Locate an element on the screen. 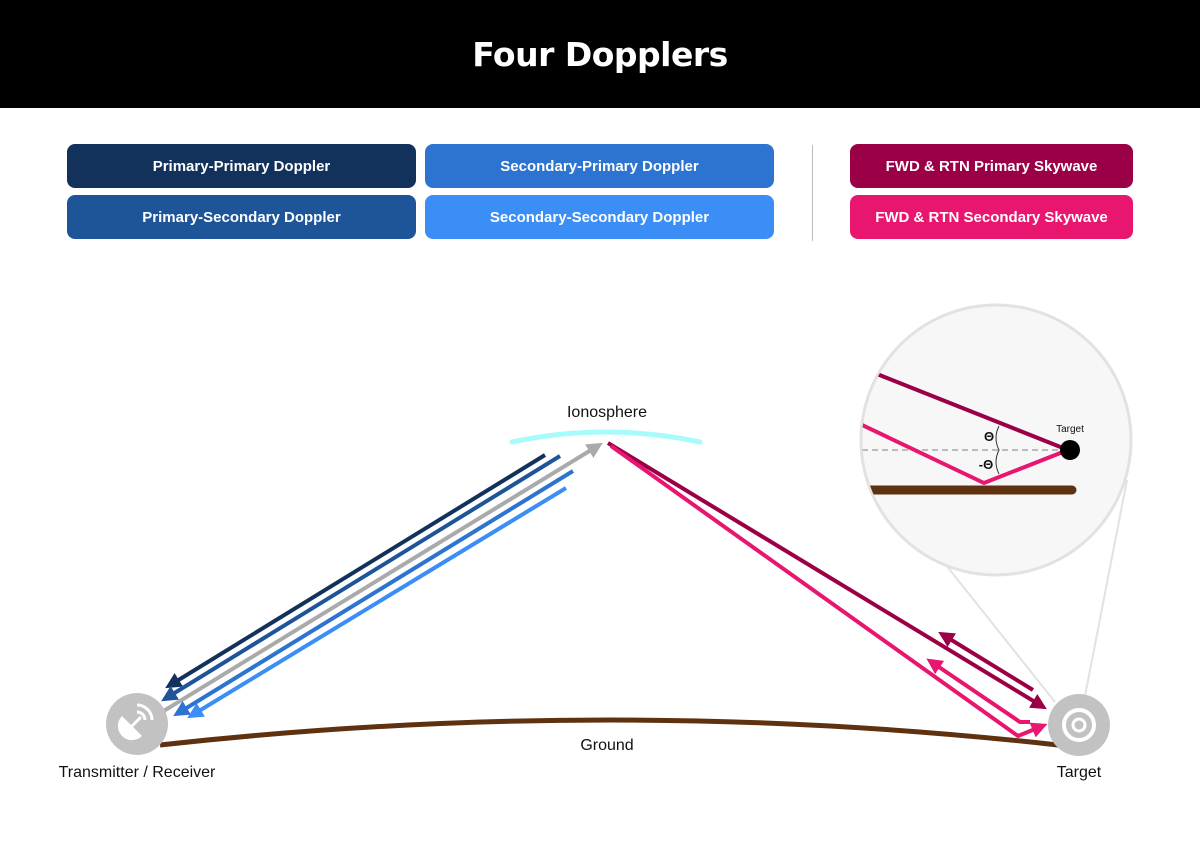 Image resolution: width=1200 pixels, height=848 pixels. inset-target-dot is located at coordinates (1070, 450).